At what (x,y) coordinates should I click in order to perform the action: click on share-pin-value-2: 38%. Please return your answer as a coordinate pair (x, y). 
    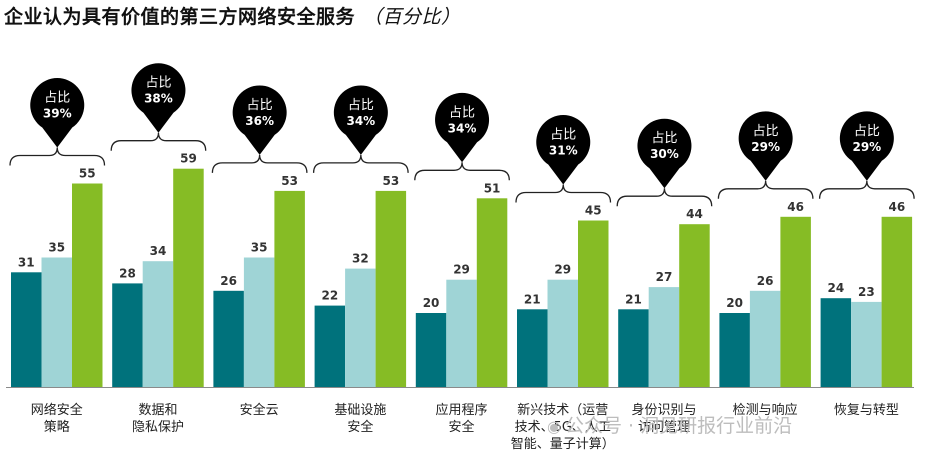
    Looking at the image, I should click on (158, 99).